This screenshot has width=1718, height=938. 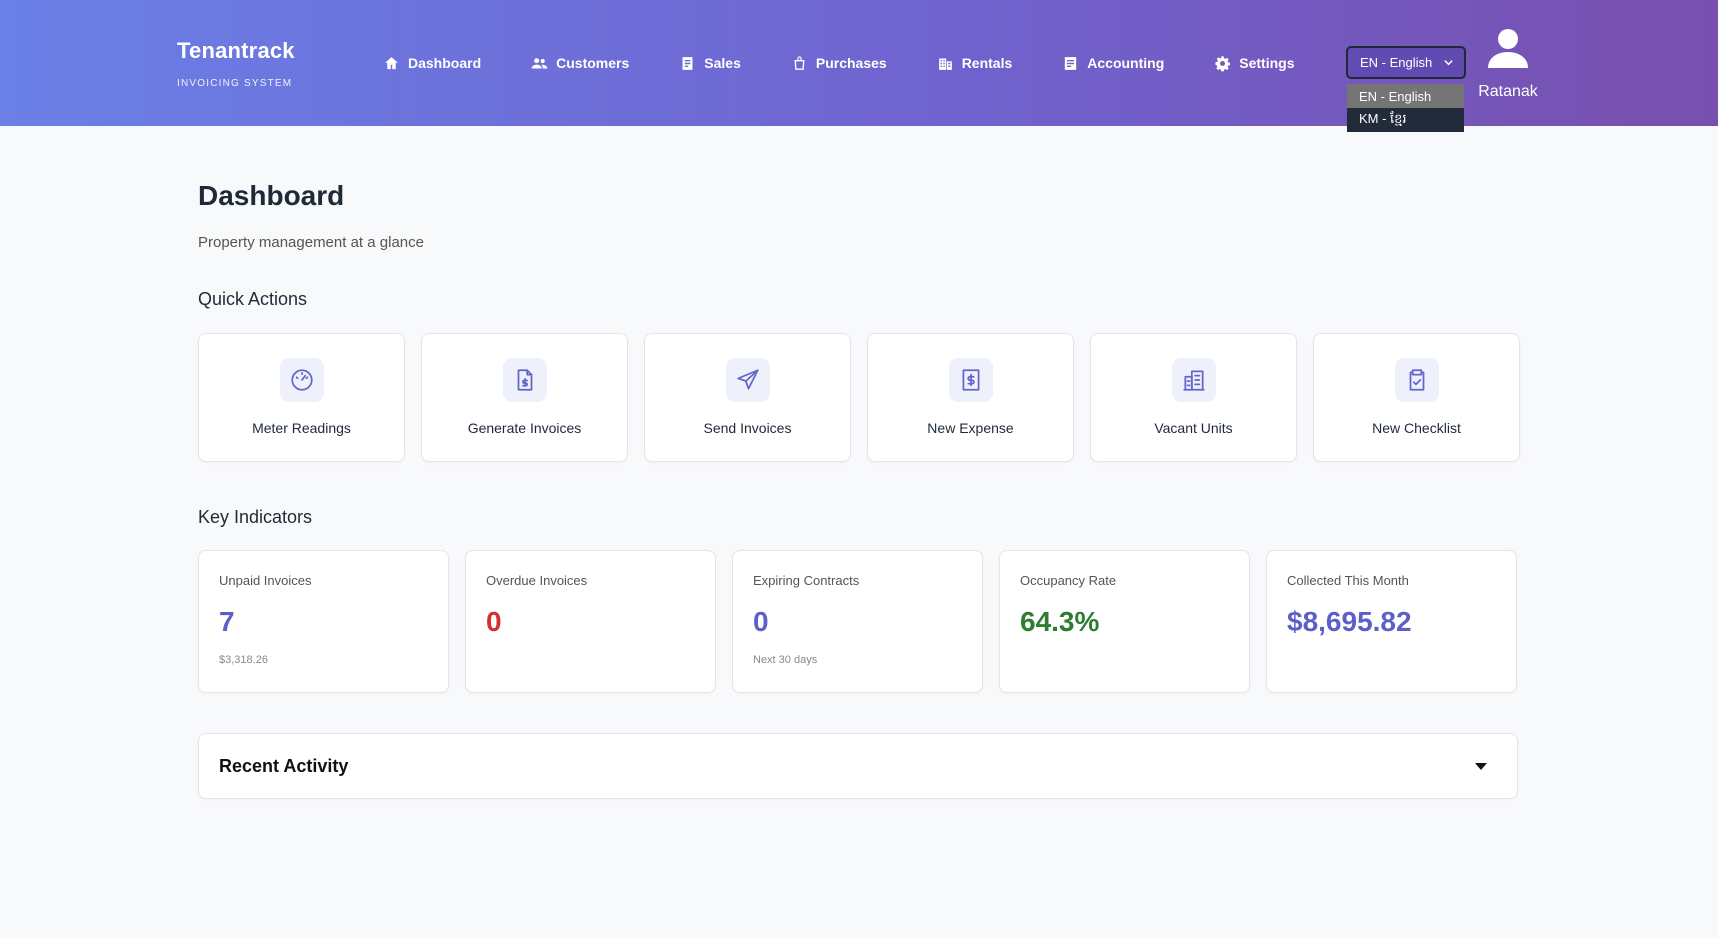 I want to click on user-menu: Ratanak, so click(x=1508, y=62).